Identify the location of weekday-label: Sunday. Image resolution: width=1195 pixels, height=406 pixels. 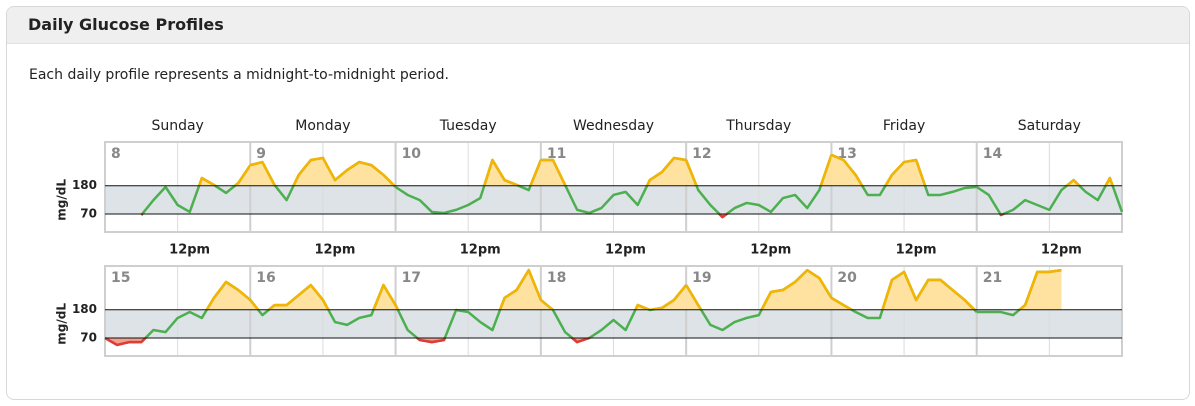
(177, 126).